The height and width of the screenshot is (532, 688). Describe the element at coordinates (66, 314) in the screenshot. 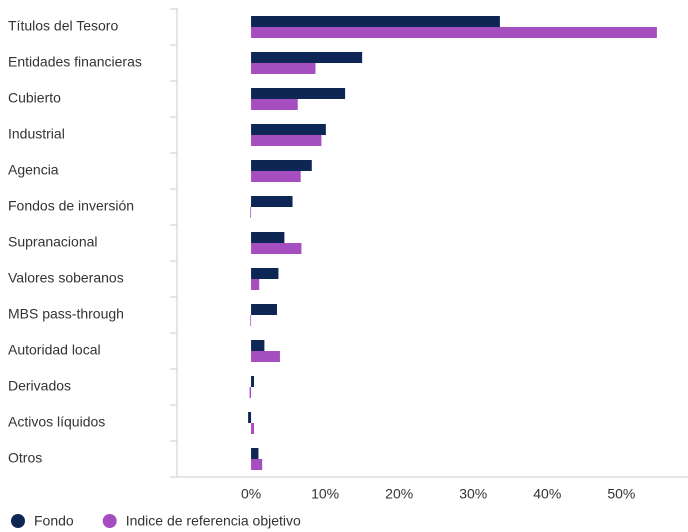

I see `y-tick-label: MBS pass-through` at that location.